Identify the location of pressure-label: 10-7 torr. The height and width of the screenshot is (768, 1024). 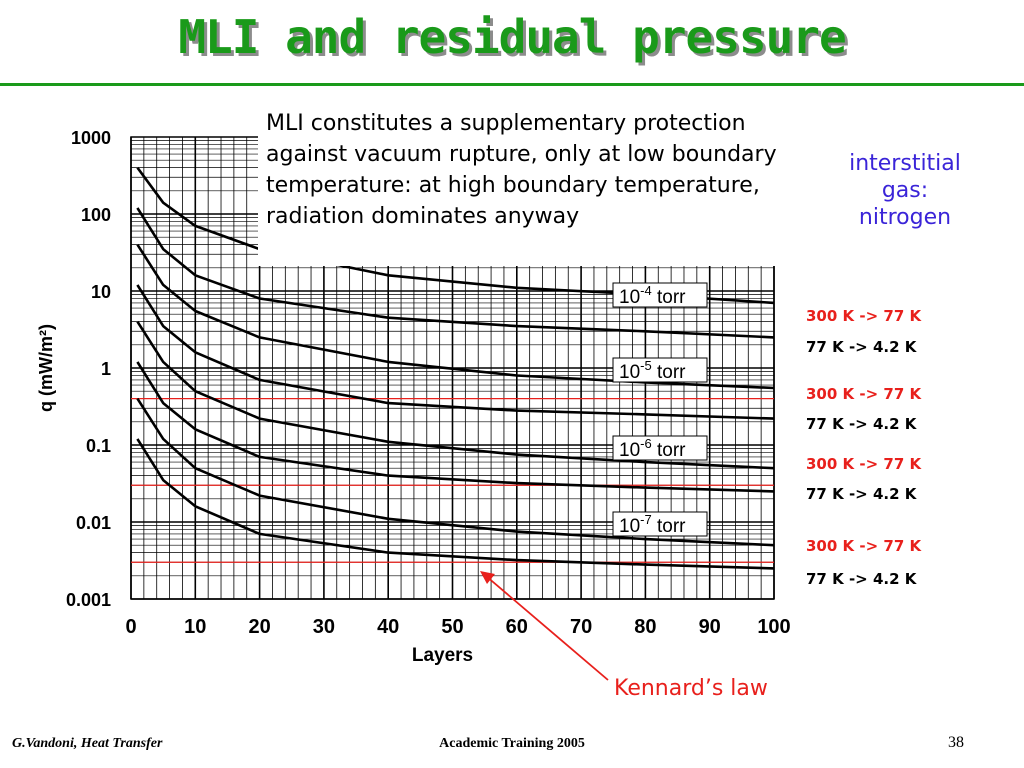
(652, 524).